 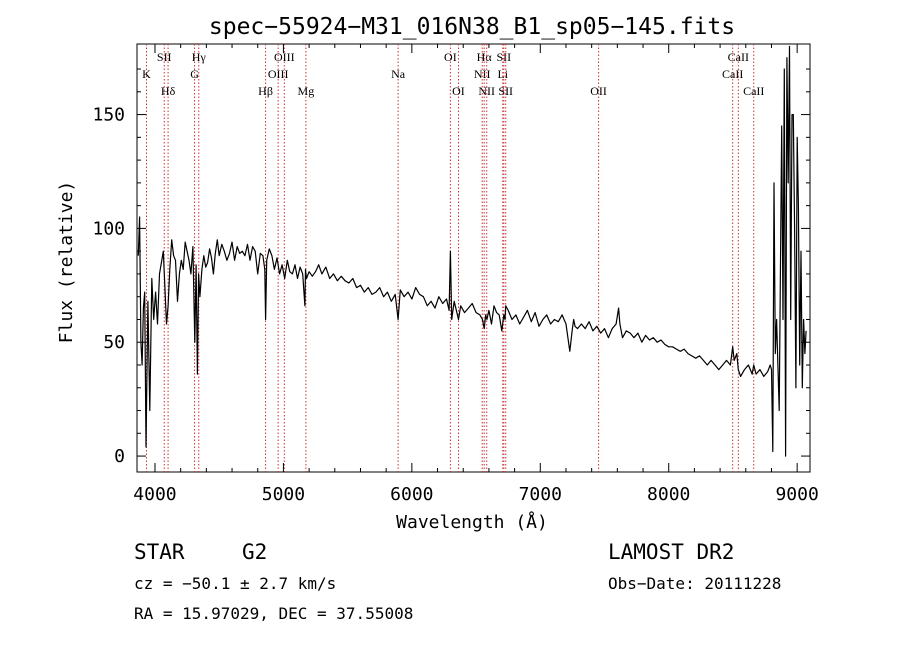 I want to click on line-marker-label: Li, so click(x=502, y=74).